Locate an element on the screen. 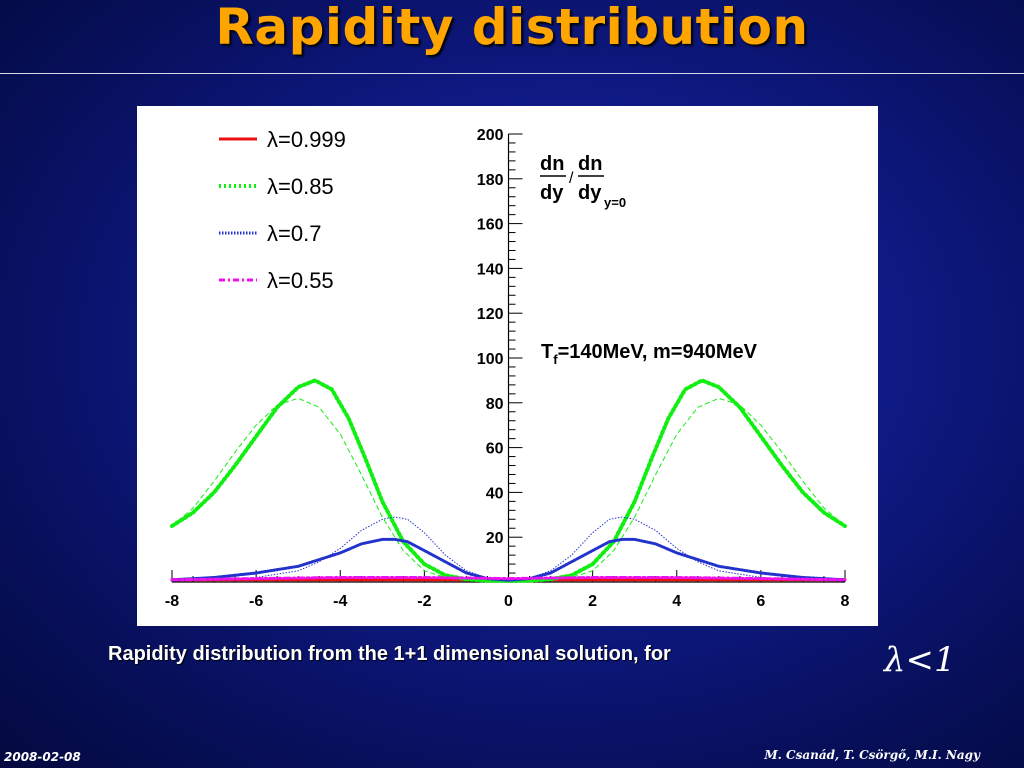  legend-label: λ=0.7 is located at coordinates (294, 233).